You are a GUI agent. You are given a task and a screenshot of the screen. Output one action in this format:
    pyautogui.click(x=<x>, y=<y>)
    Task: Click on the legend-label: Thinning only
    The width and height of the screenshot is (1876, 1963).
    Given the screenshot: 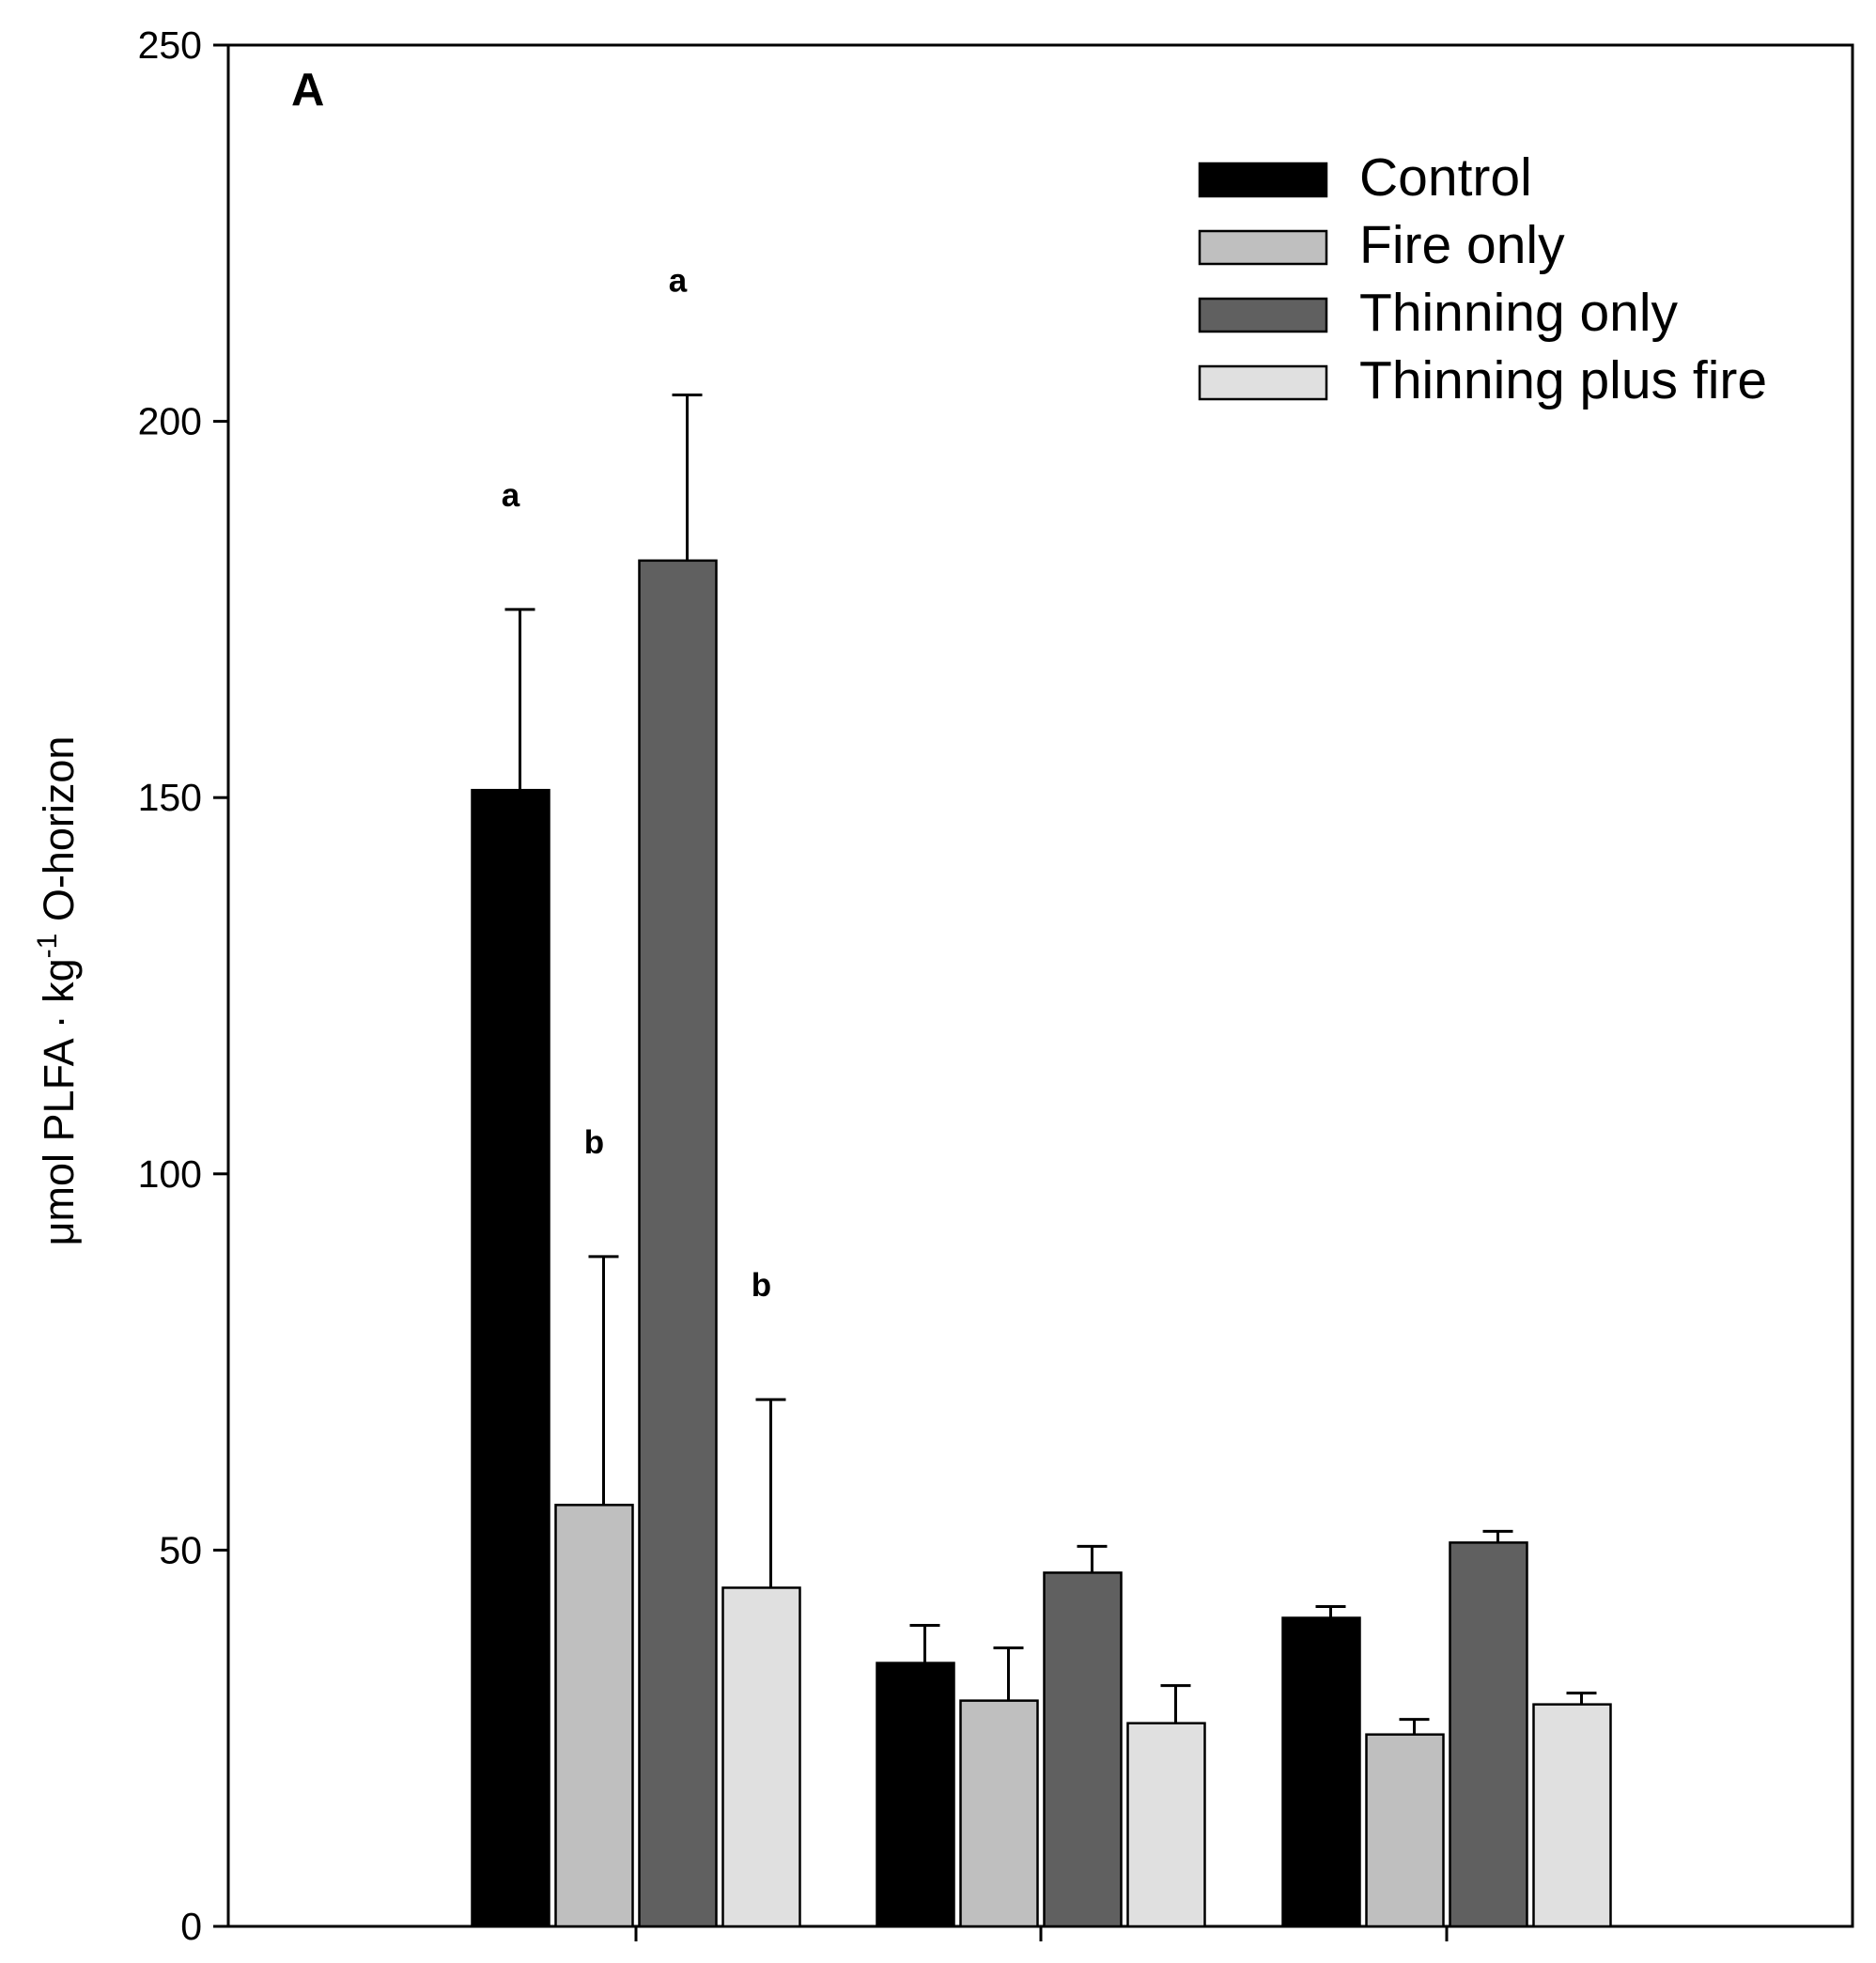 What is the action you would take?
    pyautogui.click(x=1519, y=313)
    